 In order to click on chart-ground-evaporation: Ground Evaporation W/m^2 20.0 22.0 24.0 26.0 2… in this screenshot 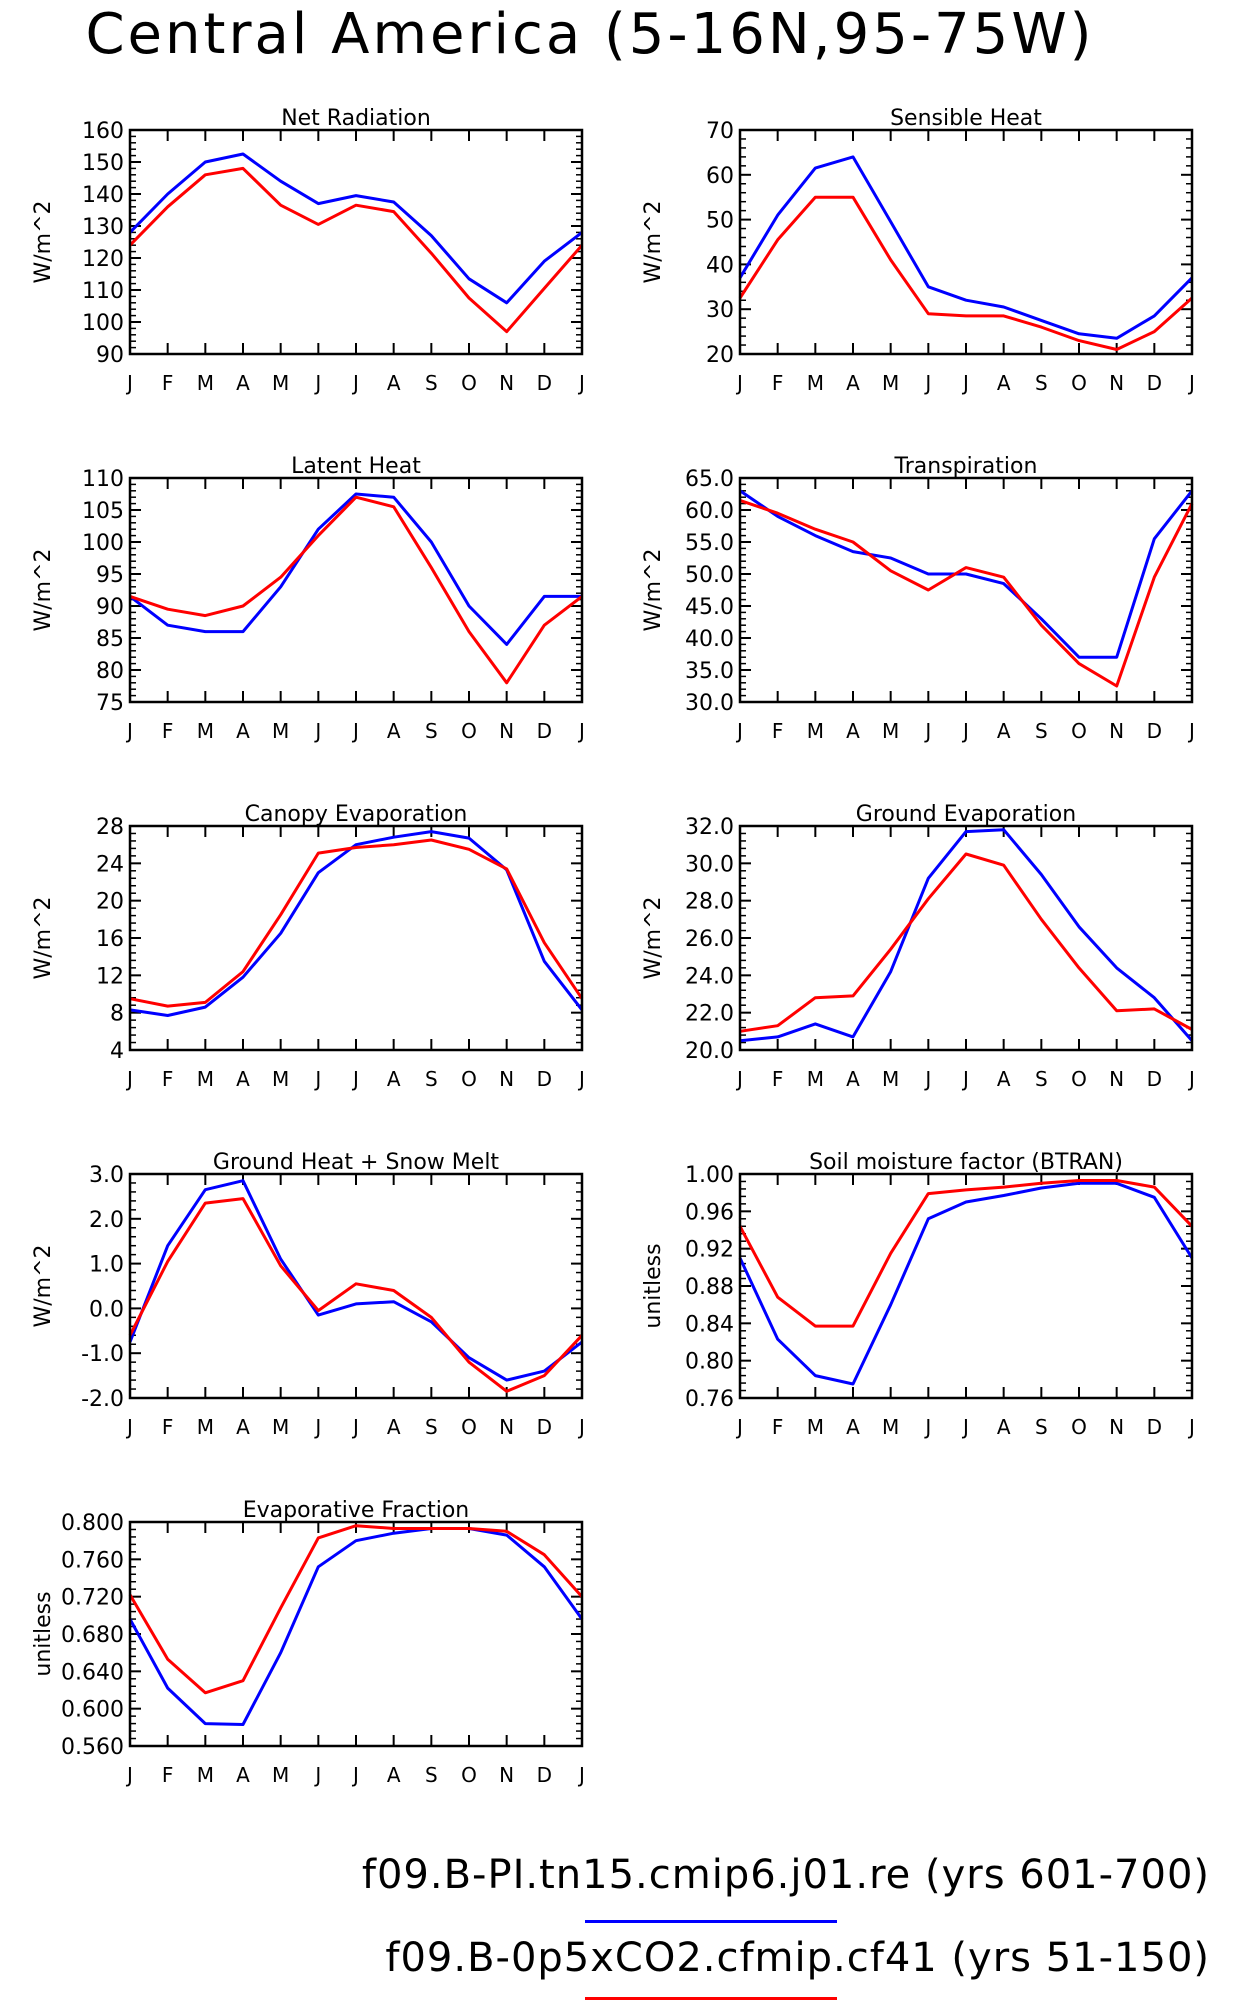, I will do `click(918, 946)`.